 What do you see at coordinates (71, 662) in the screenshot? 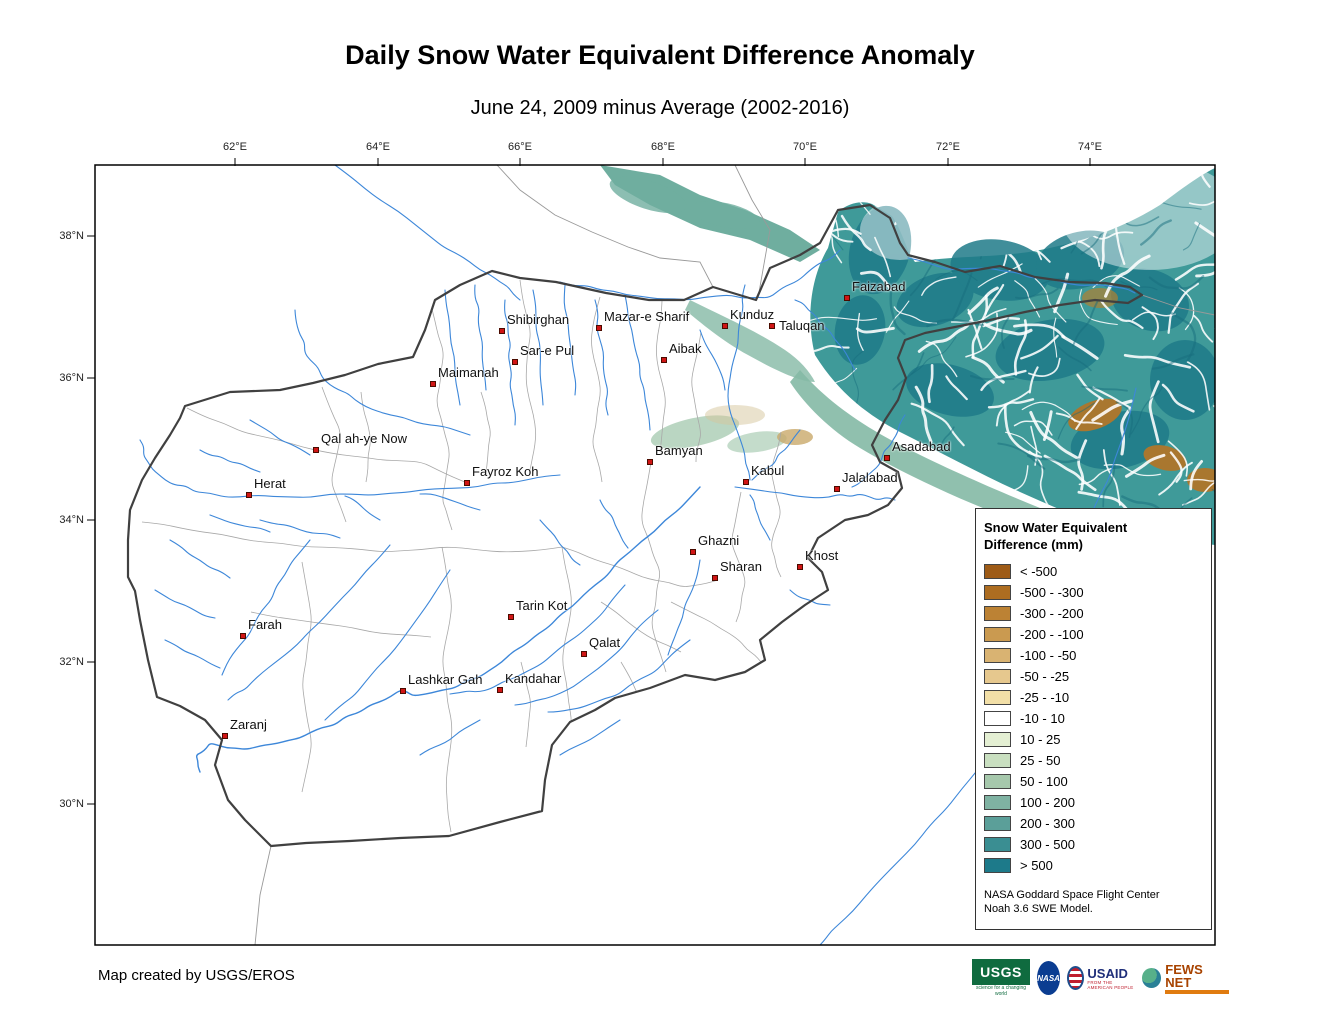
I see `latitude-label: 32°N` at bounding box center [71, 662].